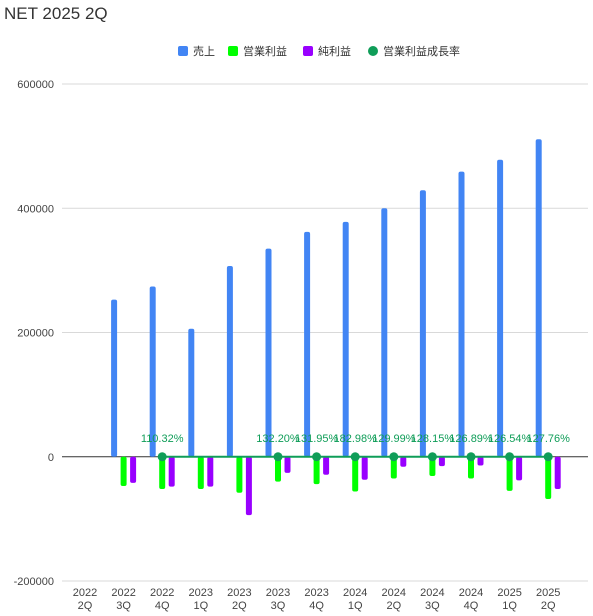 This screenshot has width=593, height=616. I want to click on chart-title: NET 2025 2Q, so click(56, 13).